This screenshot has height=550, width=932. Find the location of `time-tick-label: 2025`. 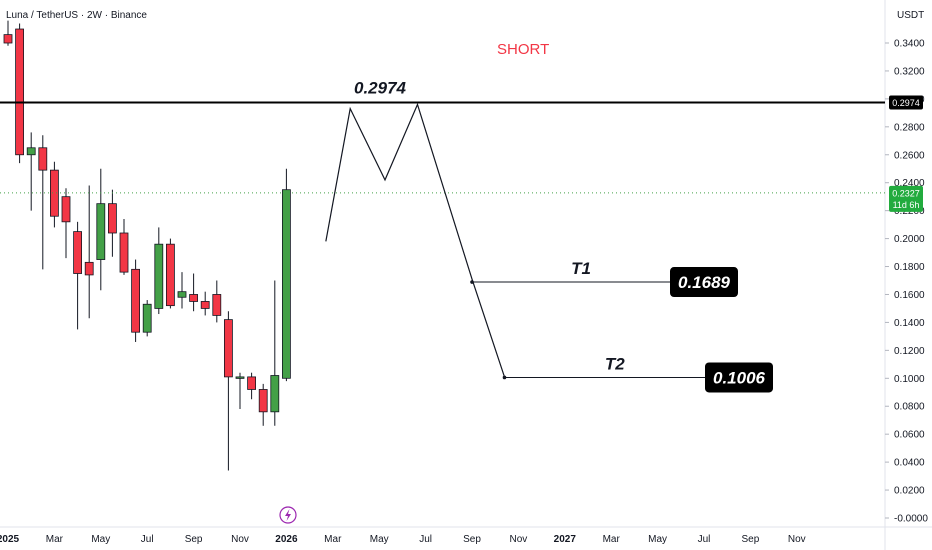

time-tick-label: 2025 is located at coordinates (10, 539).